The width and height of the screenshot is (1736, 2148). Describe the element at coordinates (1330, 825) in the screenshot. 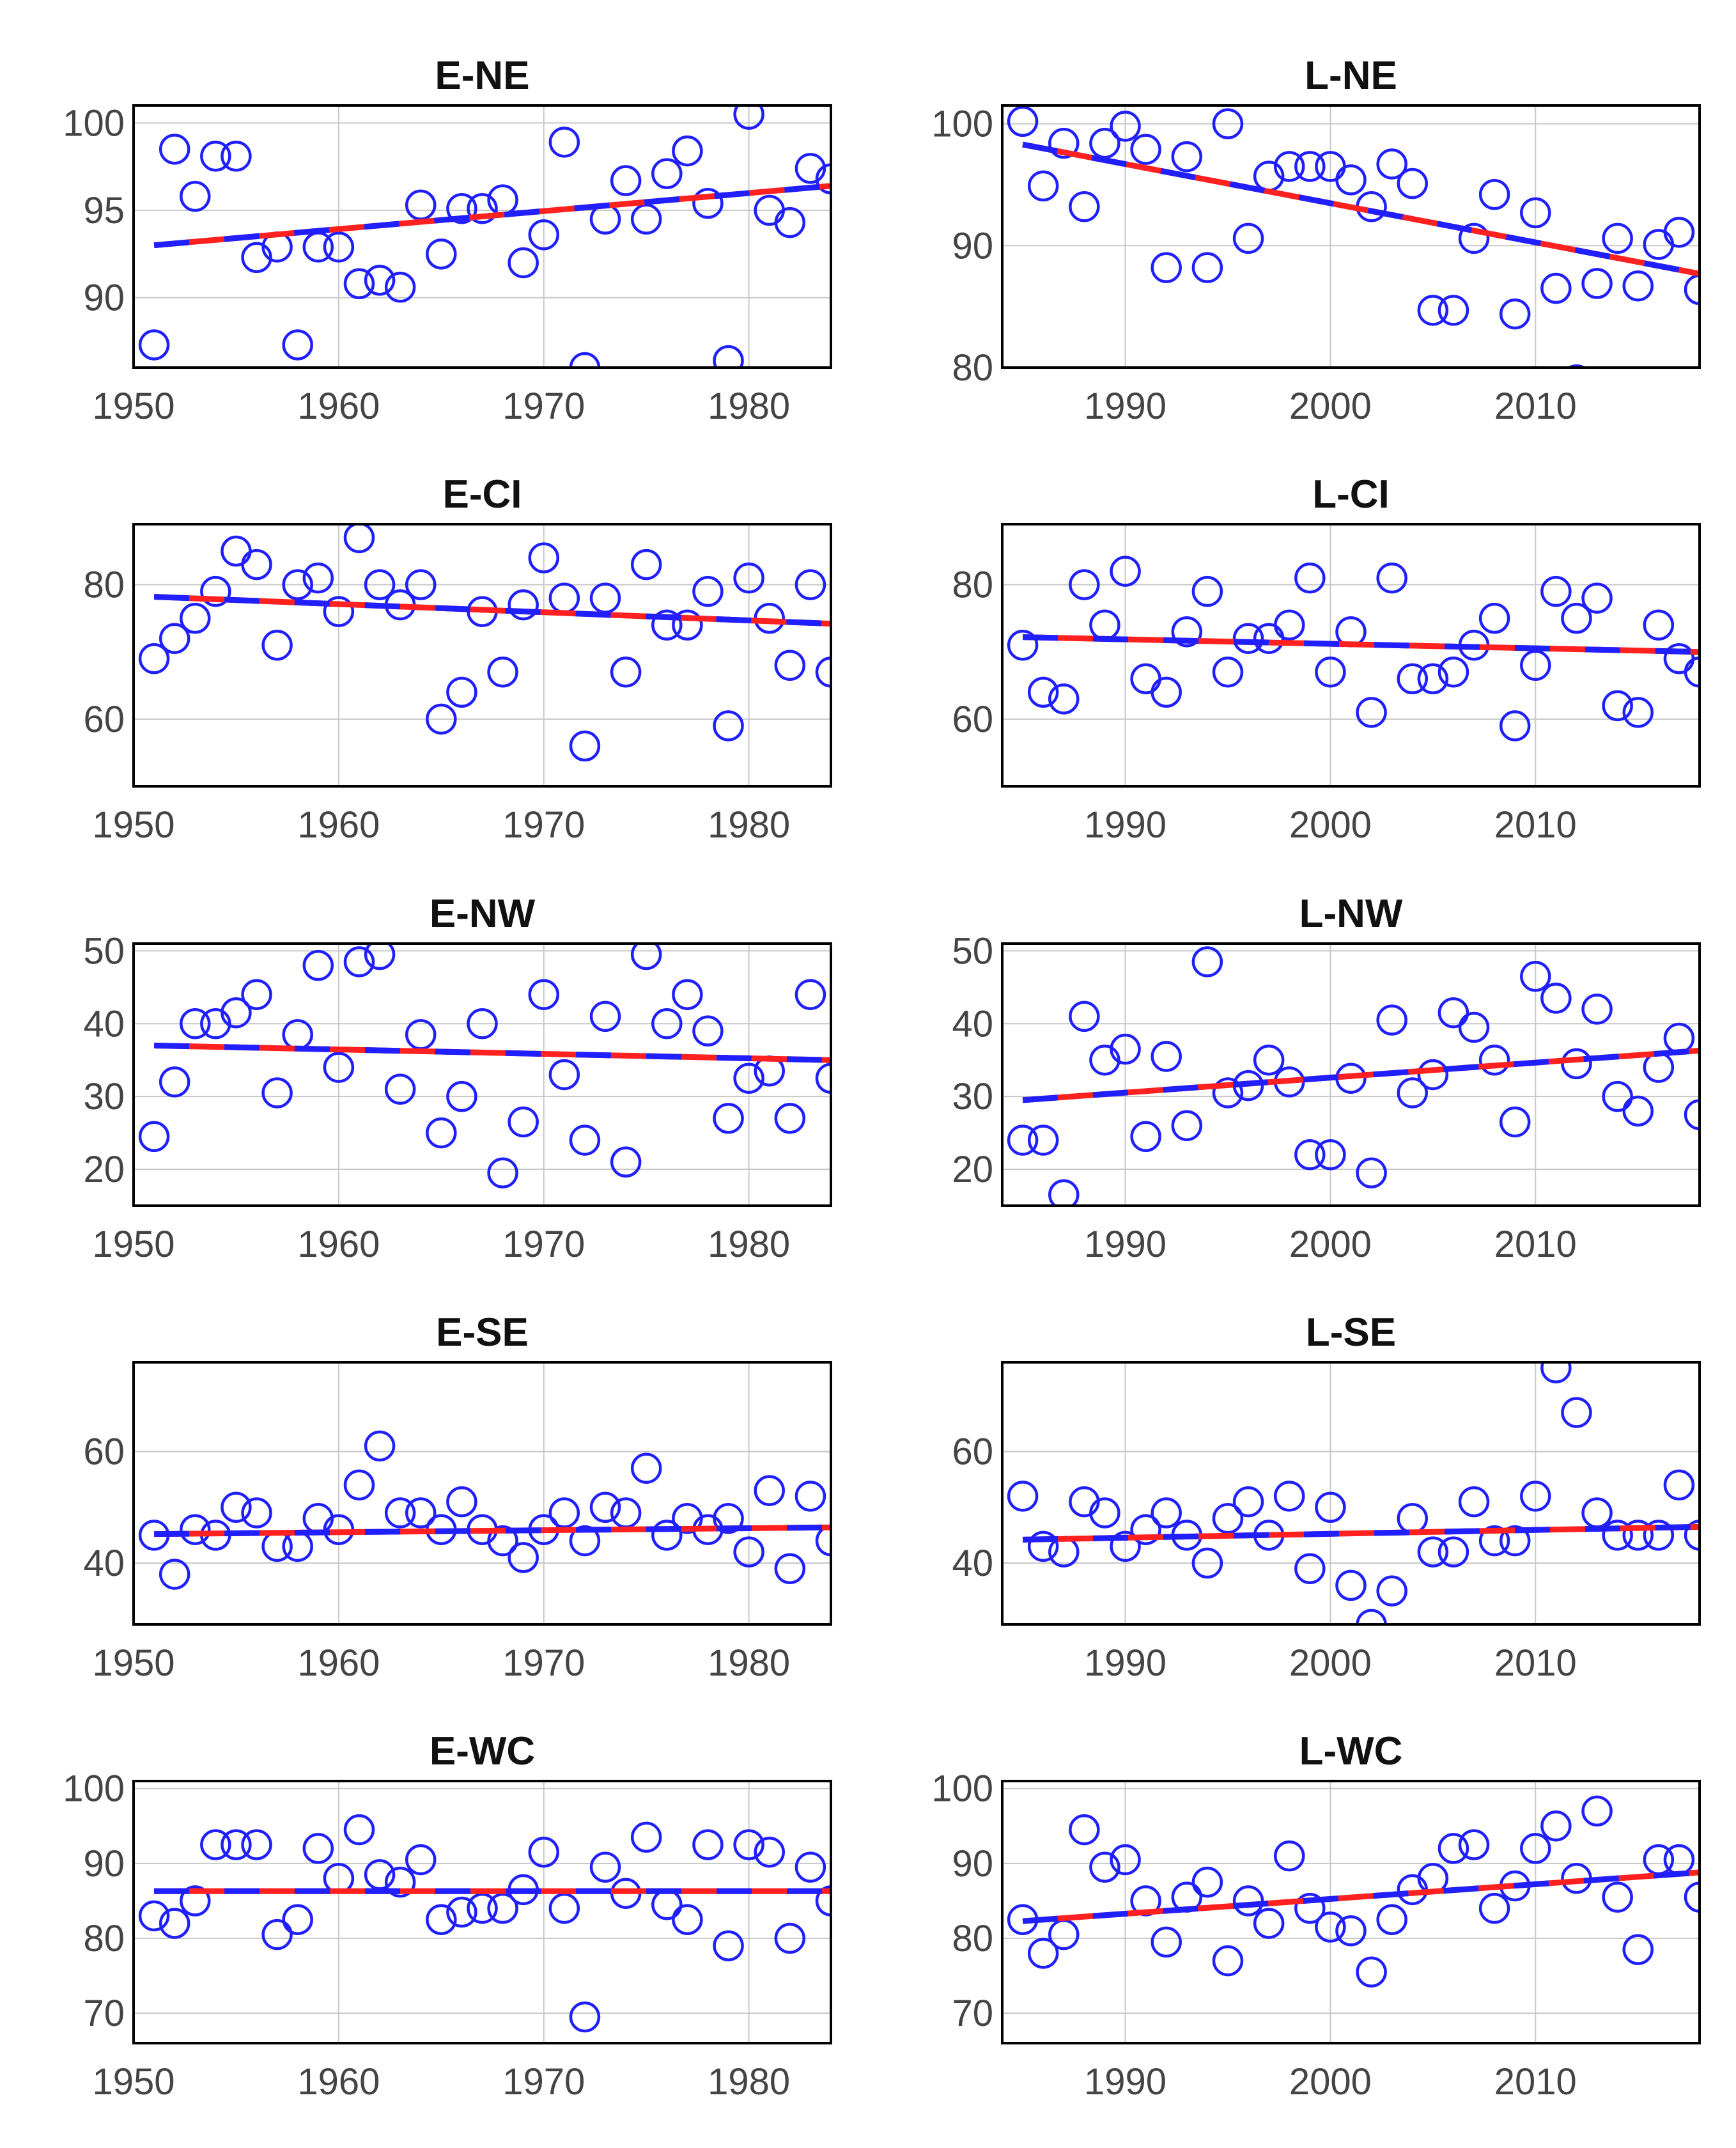

I see `x-tick-label: 2000` at that location.